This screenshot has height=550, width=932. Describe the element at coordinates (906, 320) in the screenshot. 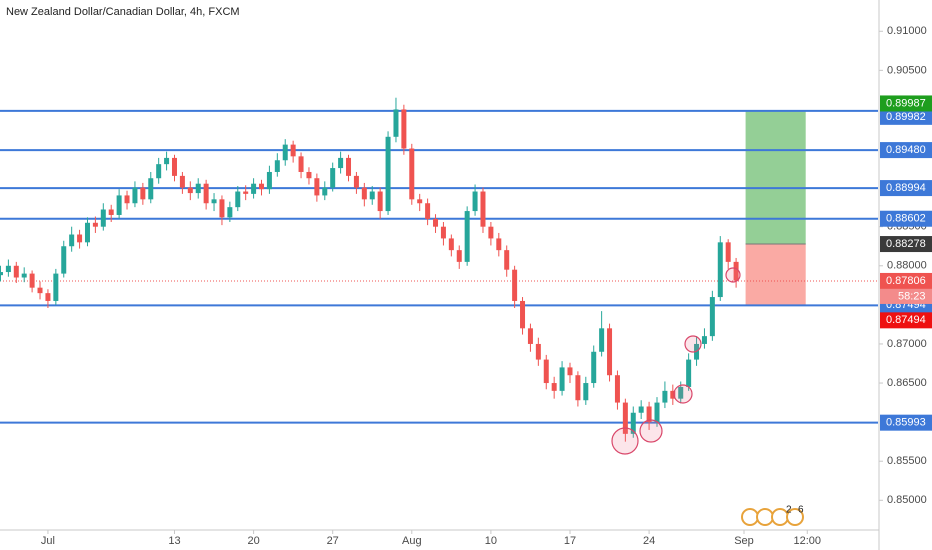

I see `stop-label-box` at that location.